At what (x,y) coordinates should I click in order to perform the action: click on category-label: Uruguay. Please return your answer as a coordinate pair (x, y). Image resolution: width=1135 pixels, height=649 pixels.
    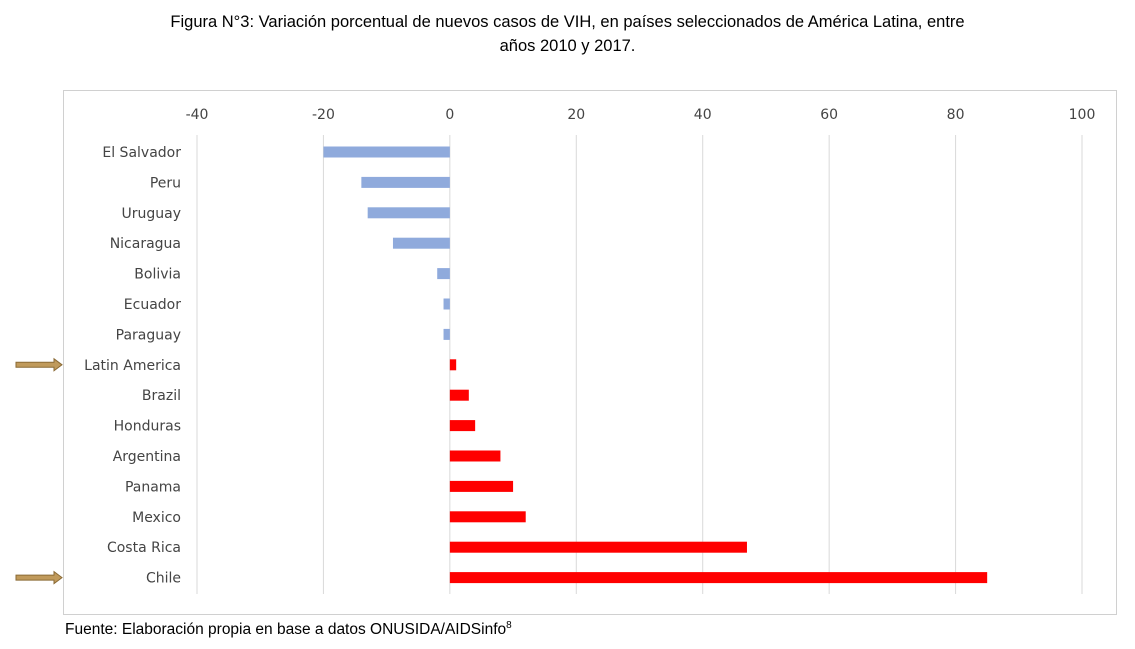
    Looking at the image, I should click on (152, 214).